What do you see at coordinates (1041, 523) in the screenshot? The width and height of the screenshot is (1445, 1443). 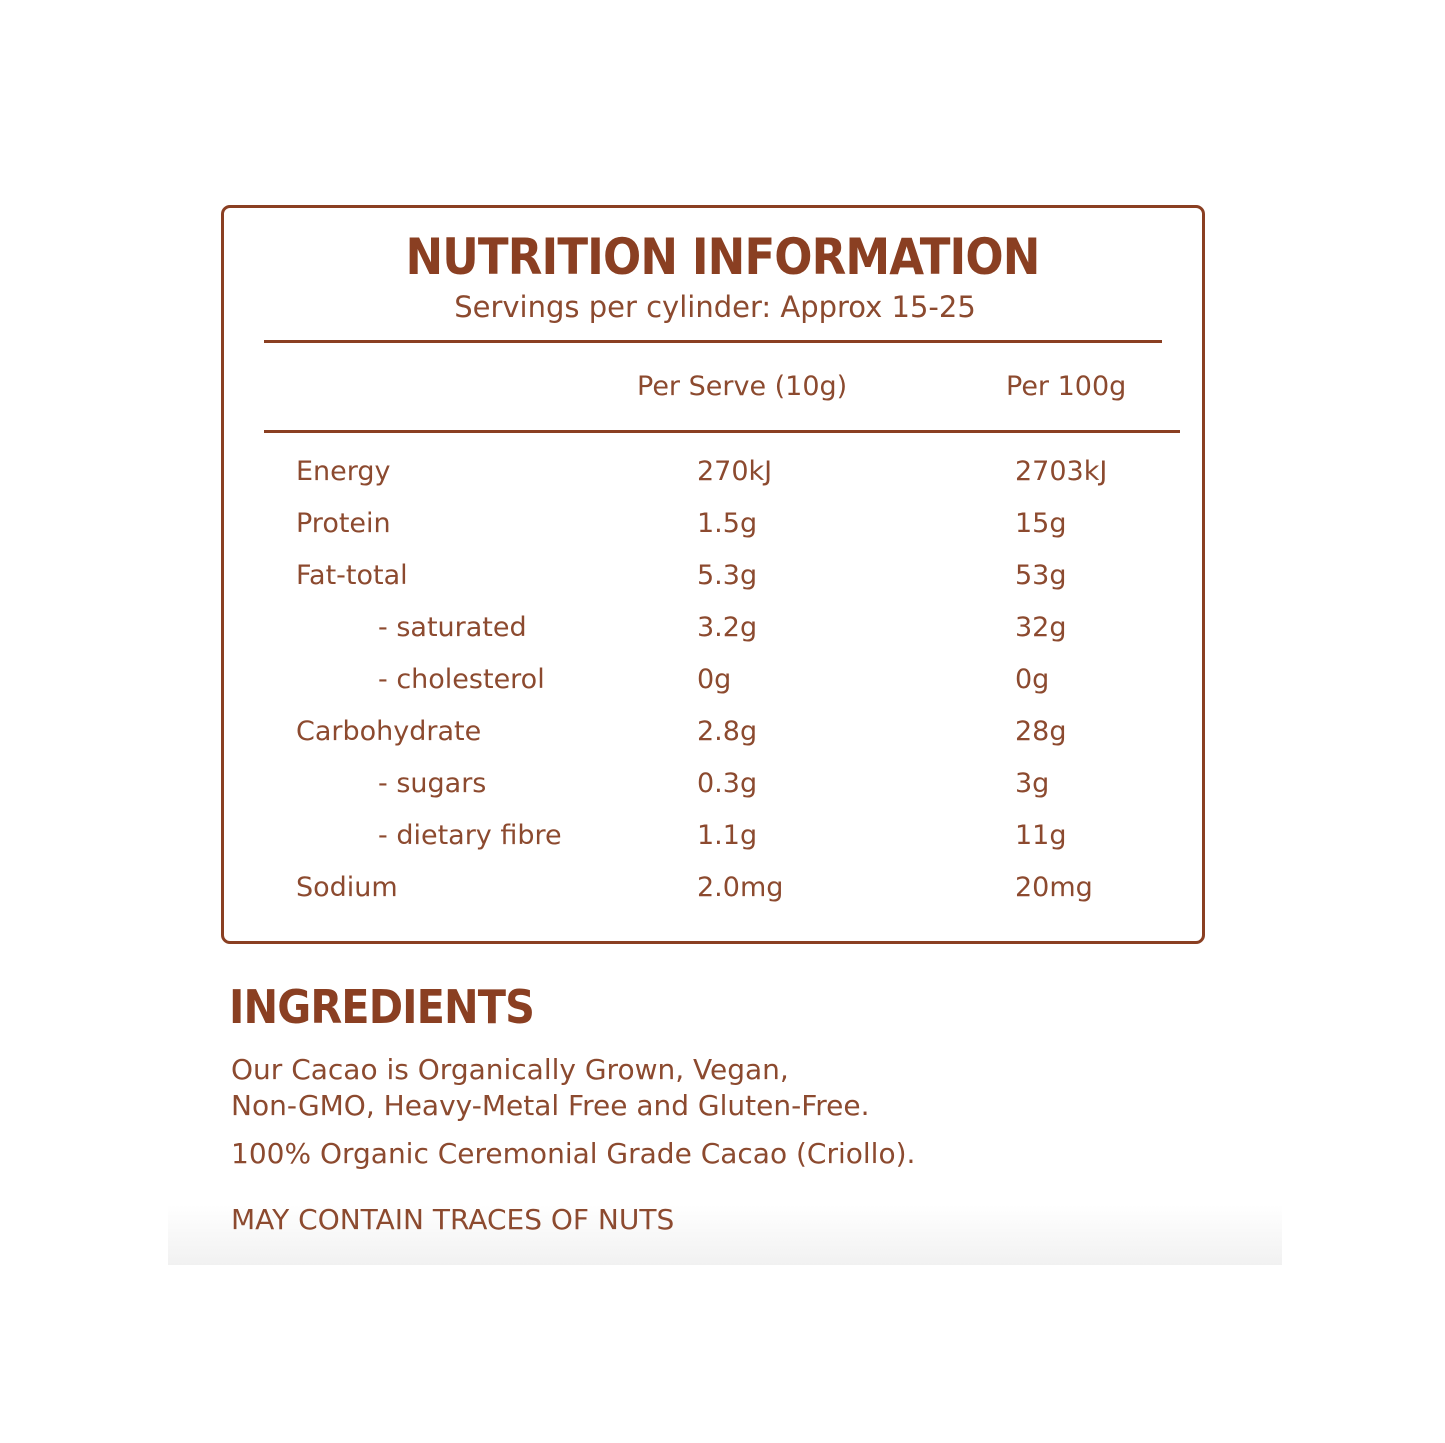 I see `per-100g-value: 15g` at bounding box center [1041, 523].